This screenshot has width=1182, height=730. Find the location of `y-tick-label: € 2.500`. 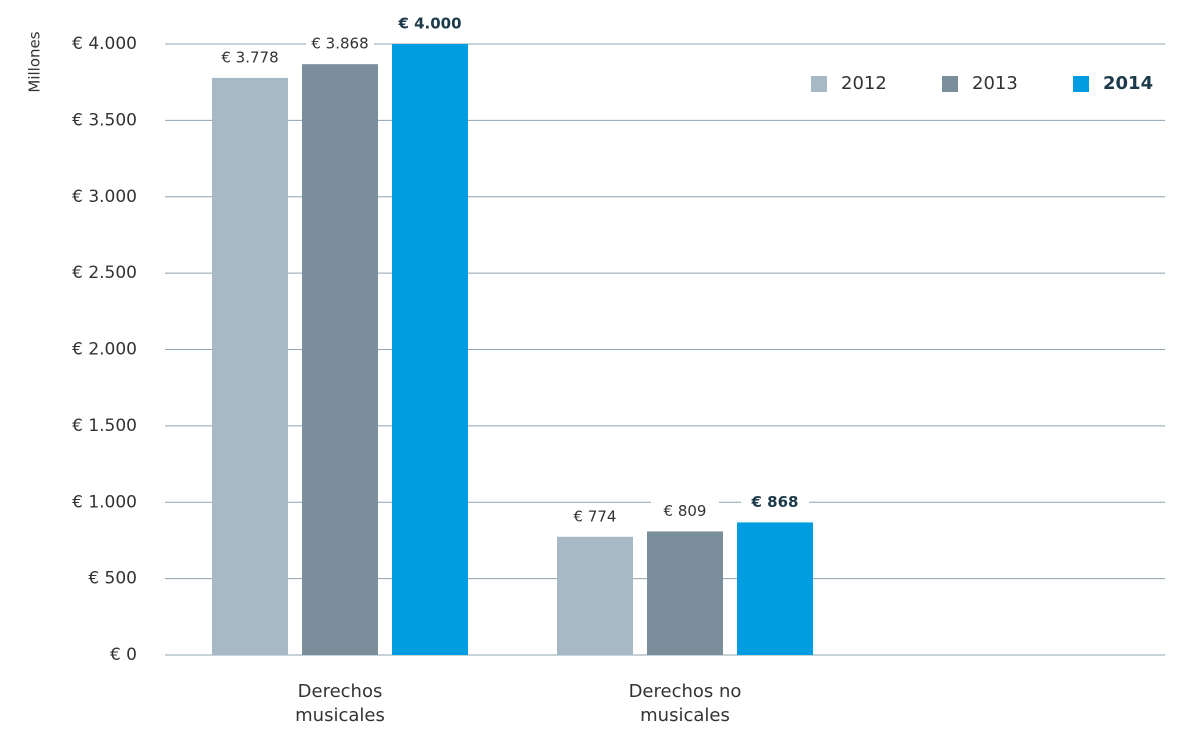

y-tick-label: € 2.500 is located at coordinates (104, 273).